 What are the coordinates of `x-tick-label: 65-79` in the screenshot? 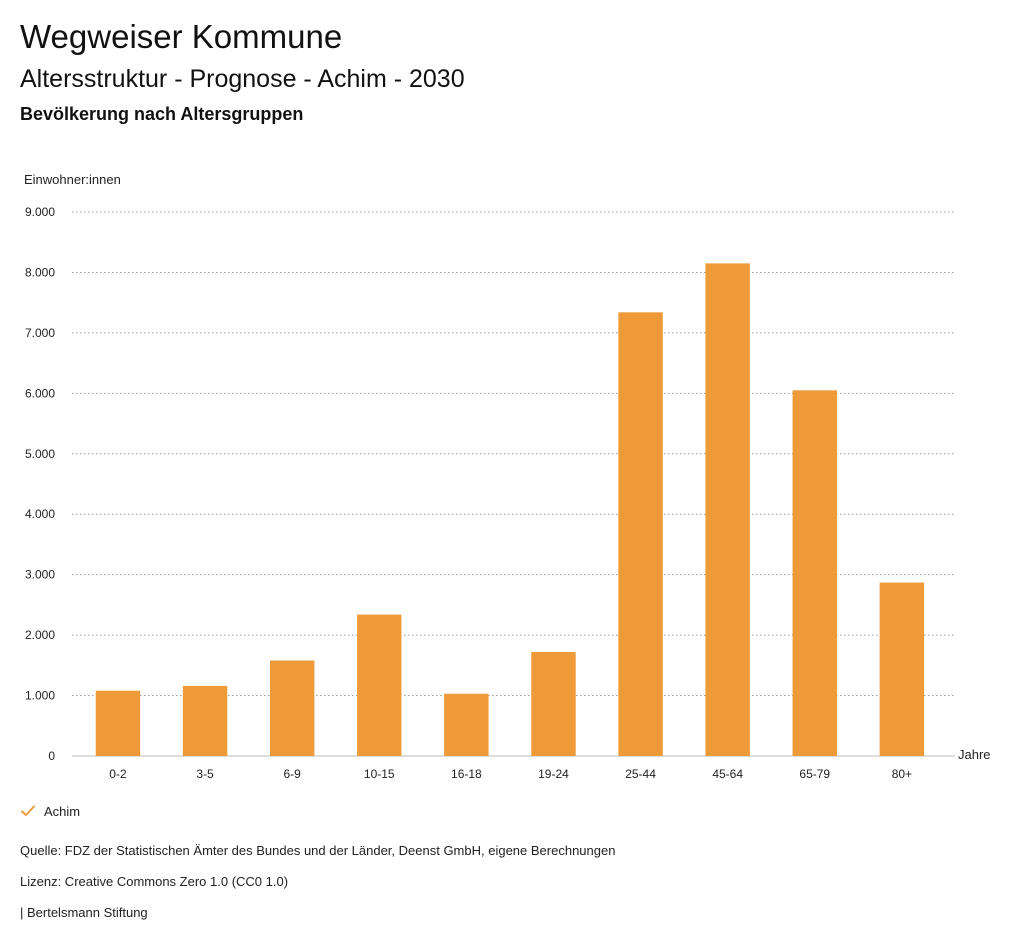 It's located at (814, 774).